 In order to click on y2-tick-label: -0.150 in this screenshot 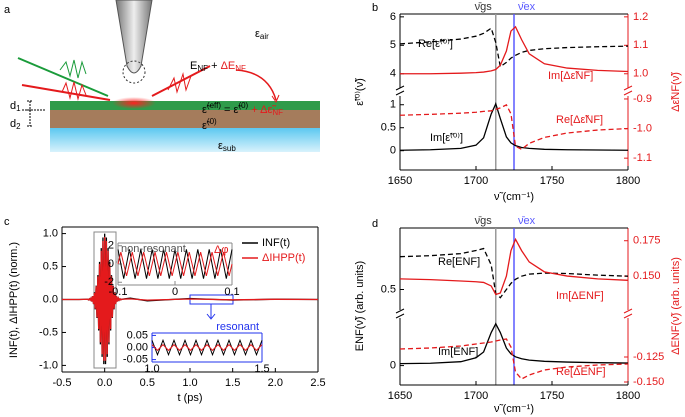, I will do `click(648, 382)`.